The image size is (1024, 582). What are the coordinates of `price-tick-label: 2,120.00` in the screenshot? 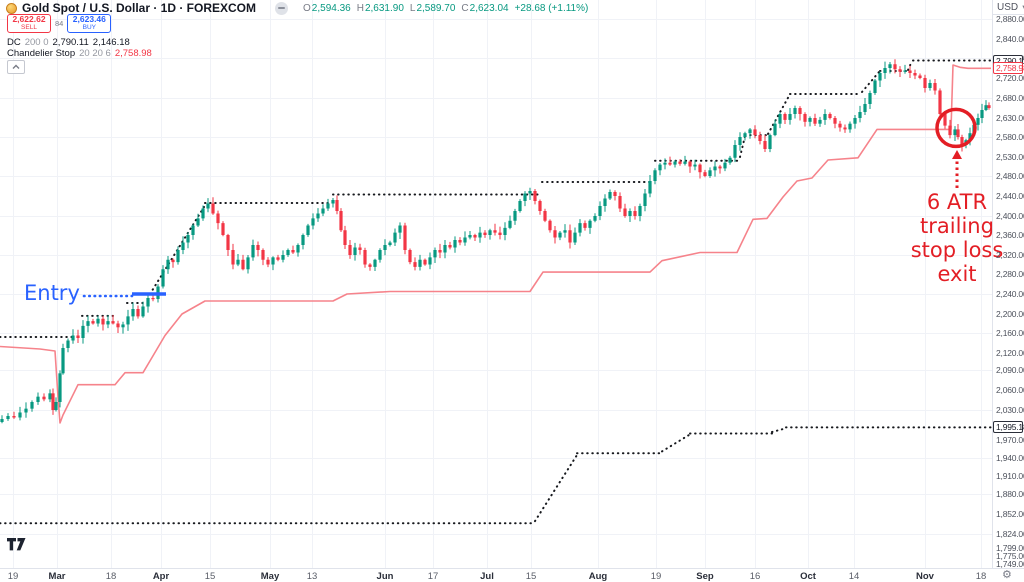 It's located at (1010, 353).